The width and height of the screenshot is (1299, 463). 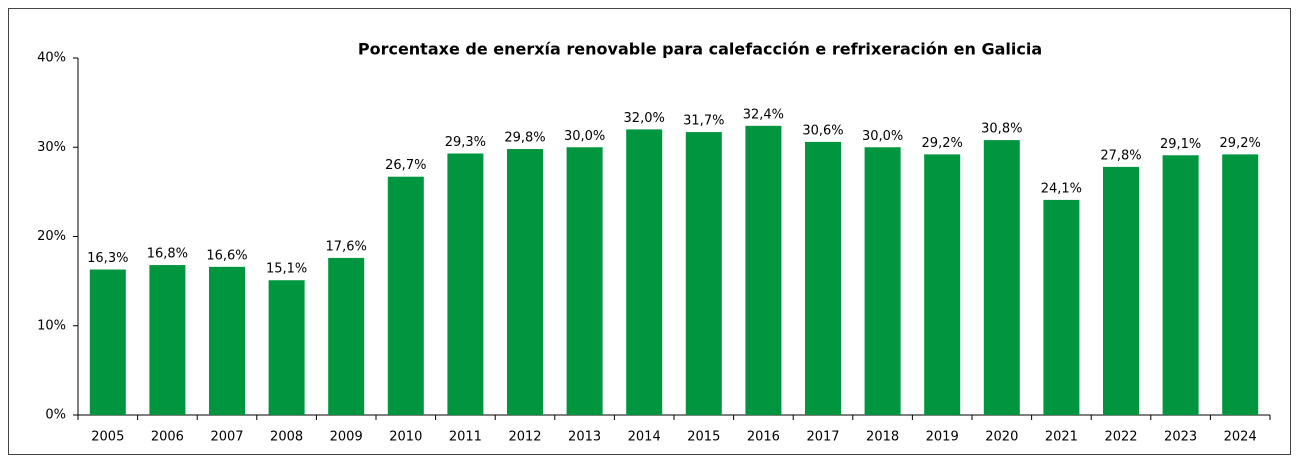 I want to click on data-label: 30,6%, so click(x=822, y=130).